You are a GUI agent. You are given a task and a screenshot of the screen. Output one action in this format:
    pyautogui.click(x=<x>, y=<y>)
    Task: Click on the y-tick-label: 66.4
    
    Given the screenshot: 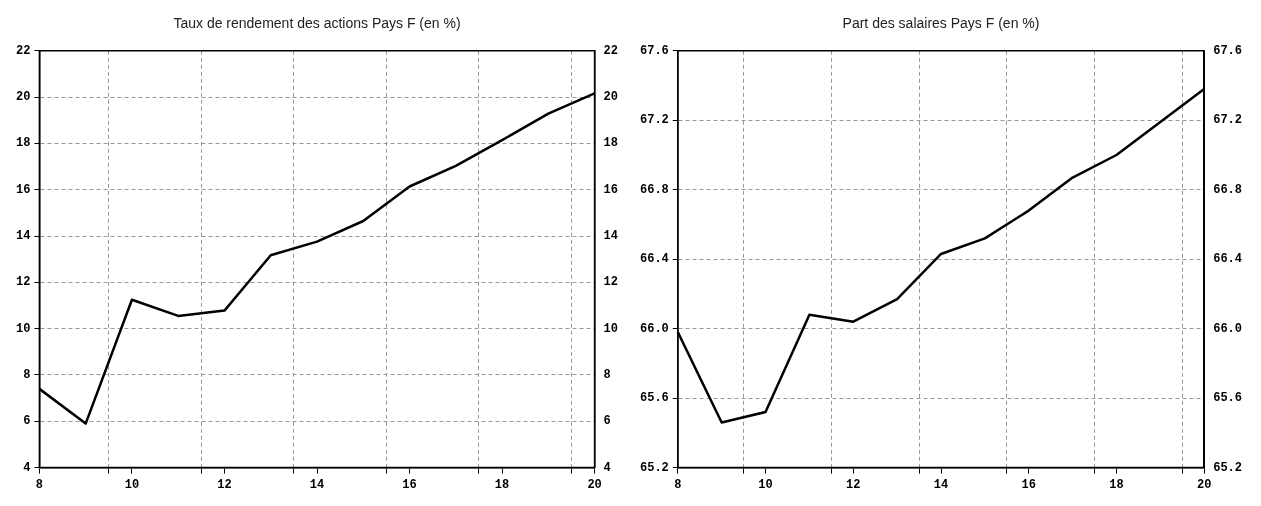 What is the action you would take?
    pyautogui.click(x=654, y=259)
    